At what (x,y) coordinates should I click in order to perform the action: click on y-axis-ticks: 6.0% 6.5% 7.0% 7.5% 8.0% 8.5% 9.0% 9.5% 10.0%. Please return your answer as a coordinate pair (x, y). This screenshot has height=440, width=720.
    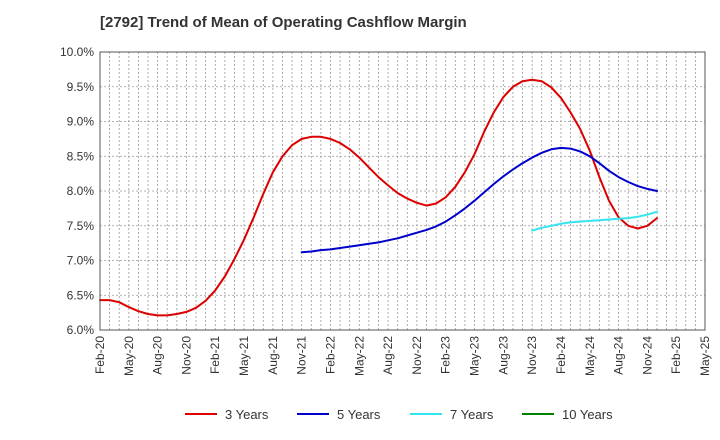
    Looking at the image, I should click on (77, 191).